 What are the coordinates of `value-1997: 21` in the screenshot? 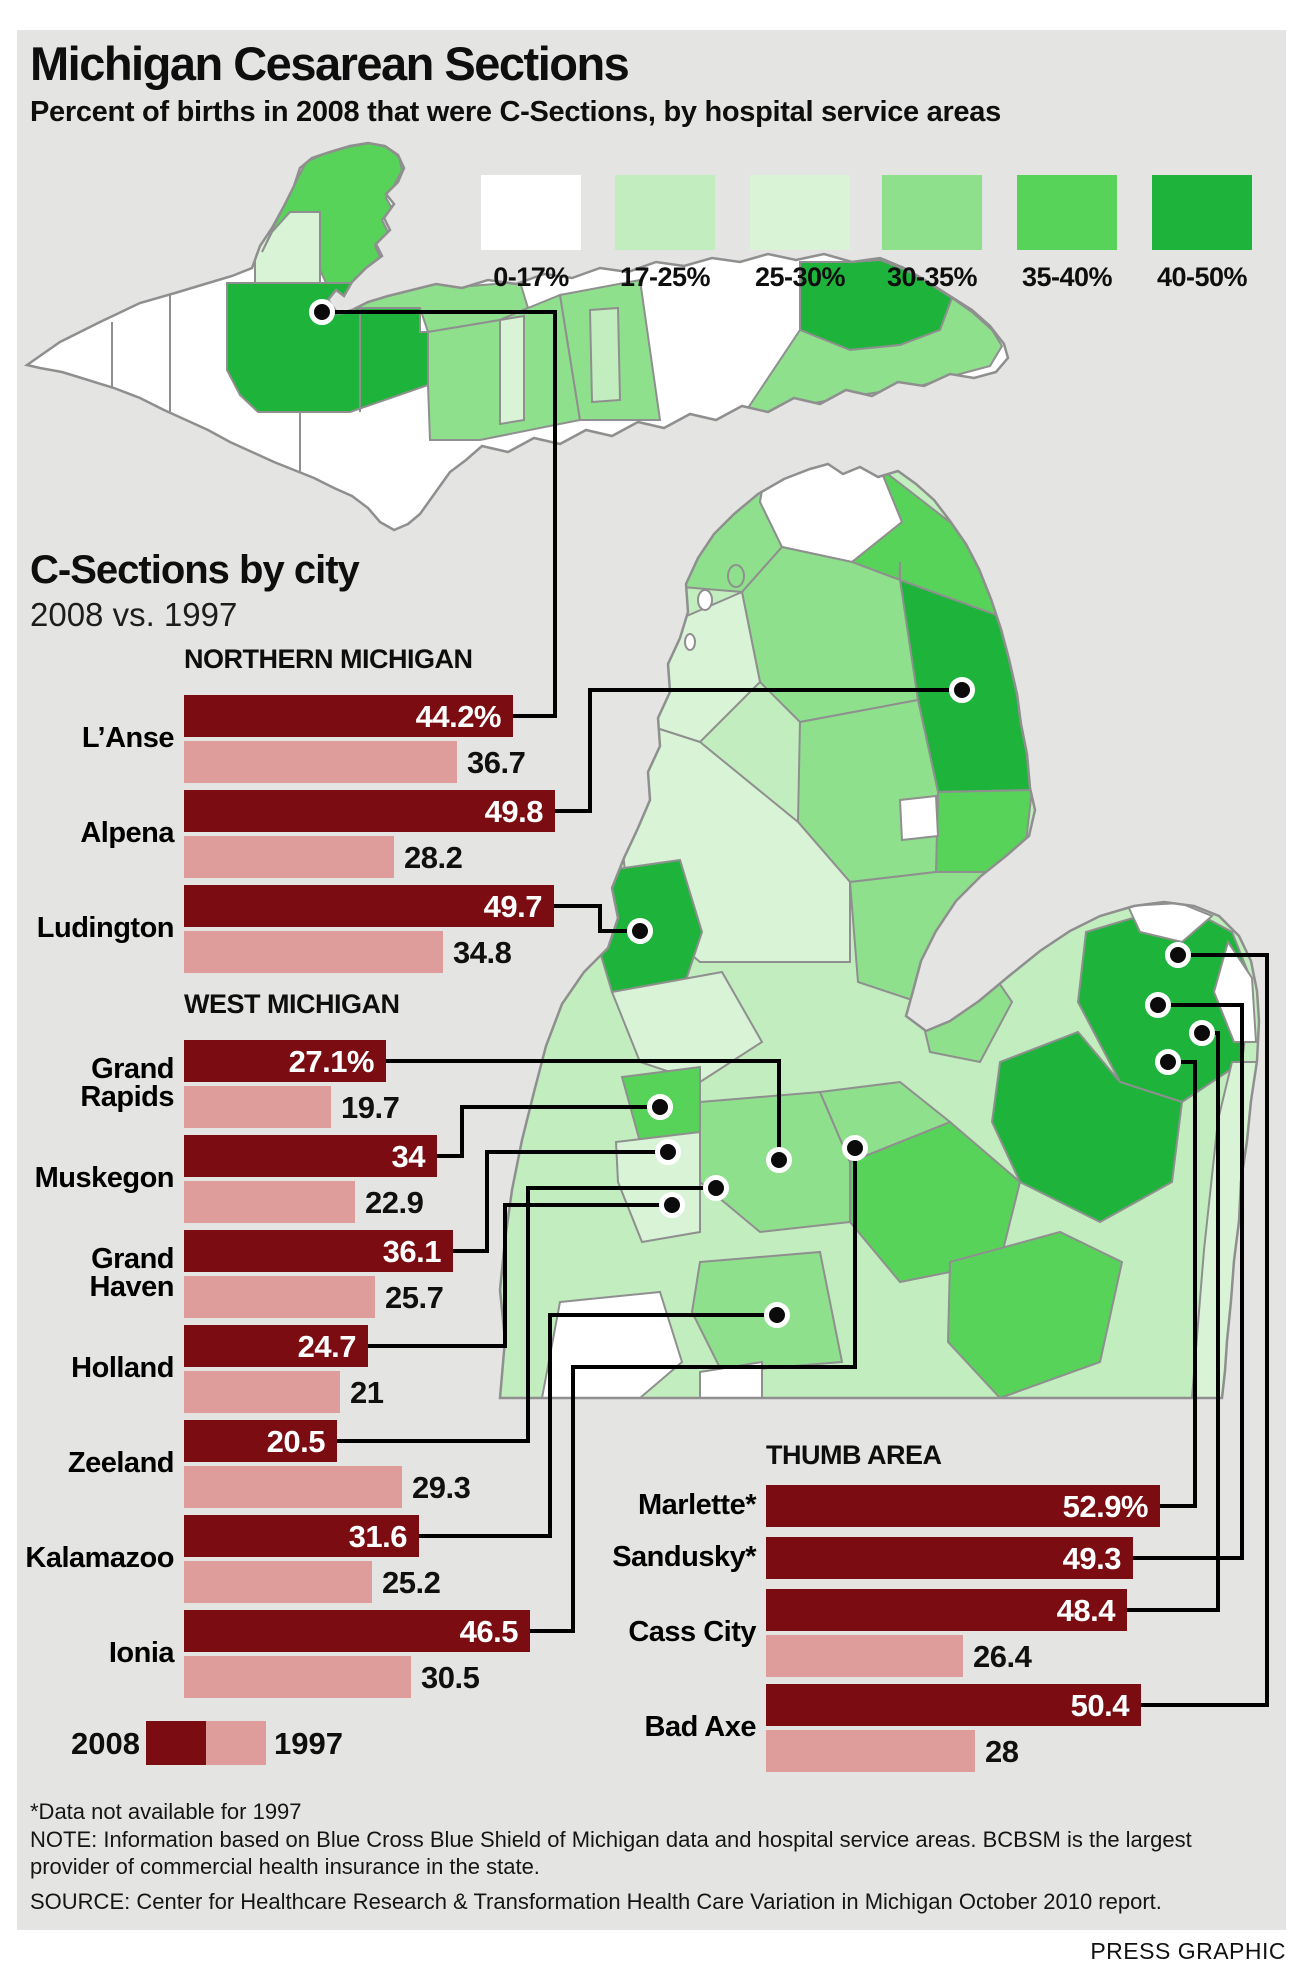 It's located at (367, 1392).